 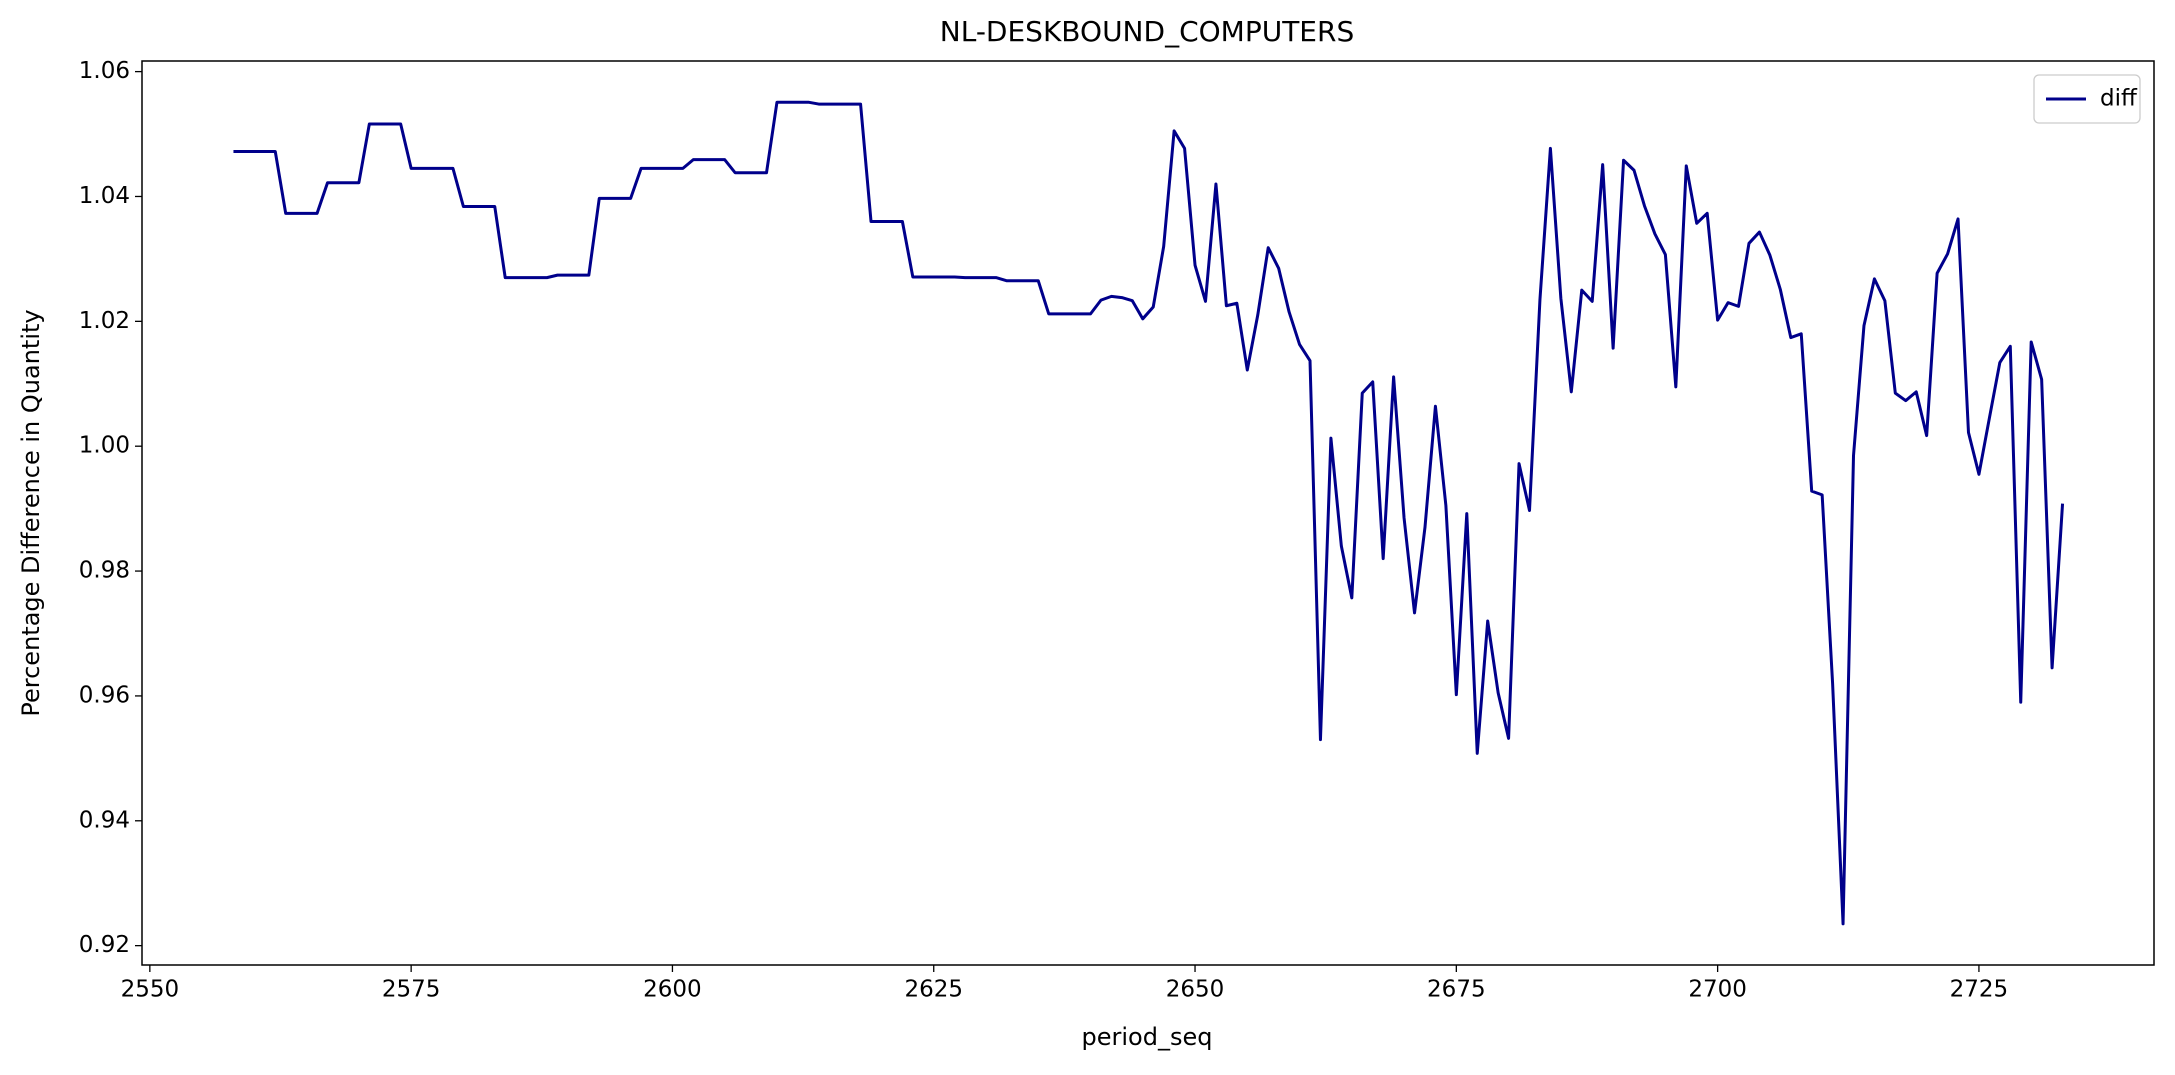 I want to click on x-tick-label: 2700, so click(x=1717, y=990).